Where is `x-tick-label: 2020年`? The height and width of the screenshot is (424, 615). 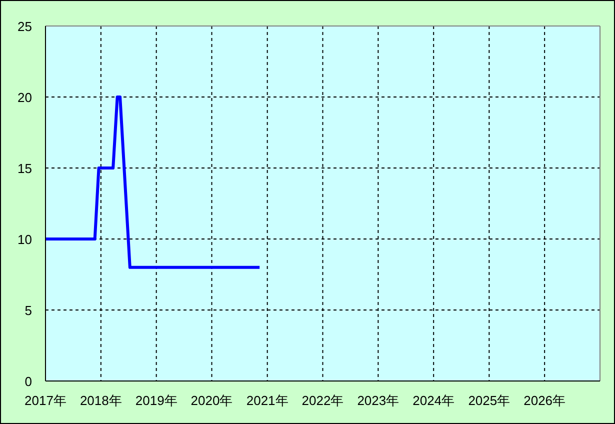 x-tick-label: 2020年 is located at coordinates (211, 400).